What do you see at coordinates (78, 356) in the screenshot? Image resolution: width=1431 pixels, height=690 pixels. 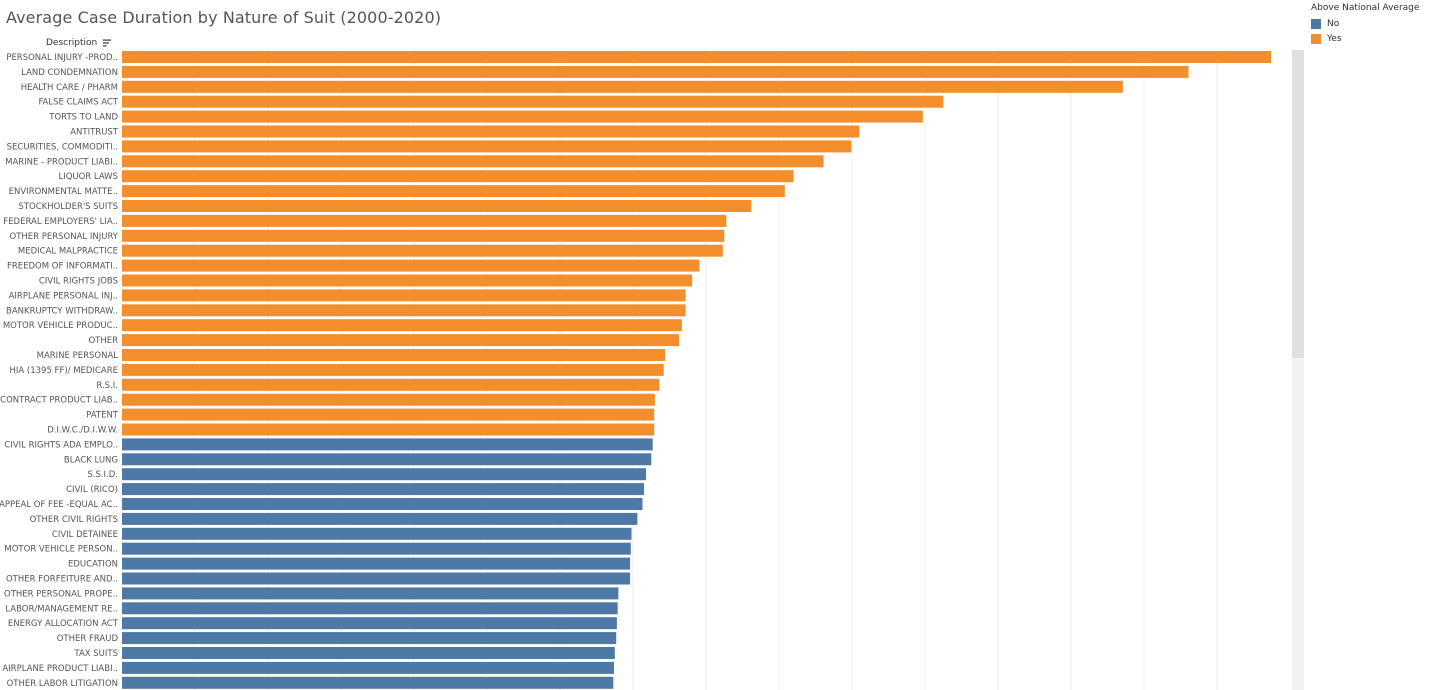 I see `category-label: MARINE PERSONAL` at bounding box center [78, 356].